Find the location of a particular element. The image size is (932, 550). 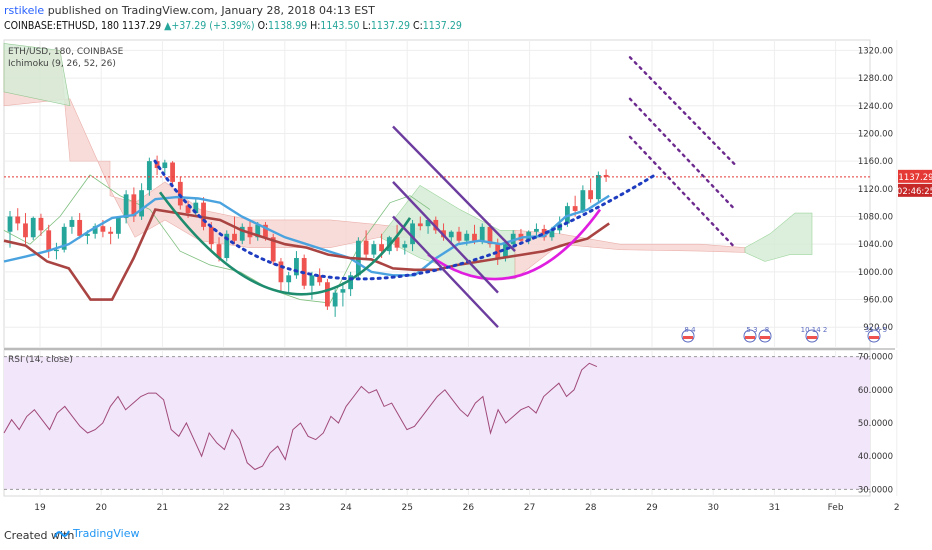

low-value: 1137.29 is located at coordinates (390, 26).